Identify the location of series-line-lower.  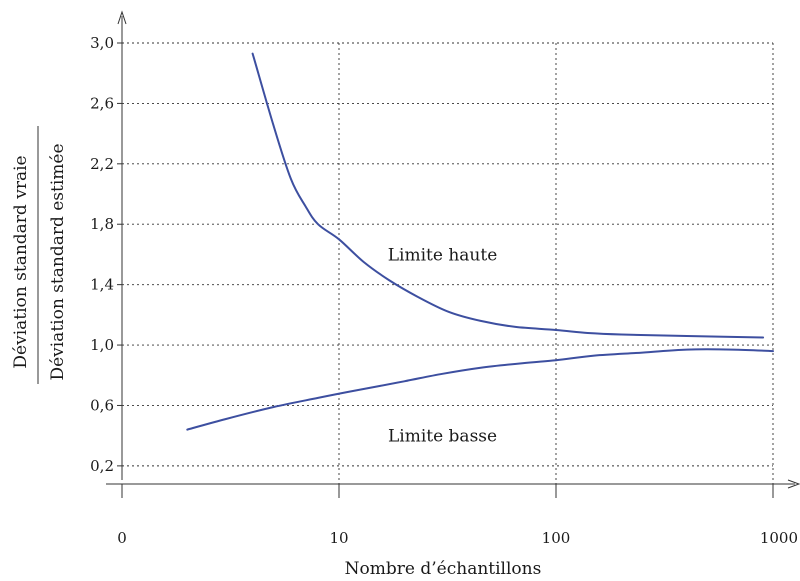
(480, 389).